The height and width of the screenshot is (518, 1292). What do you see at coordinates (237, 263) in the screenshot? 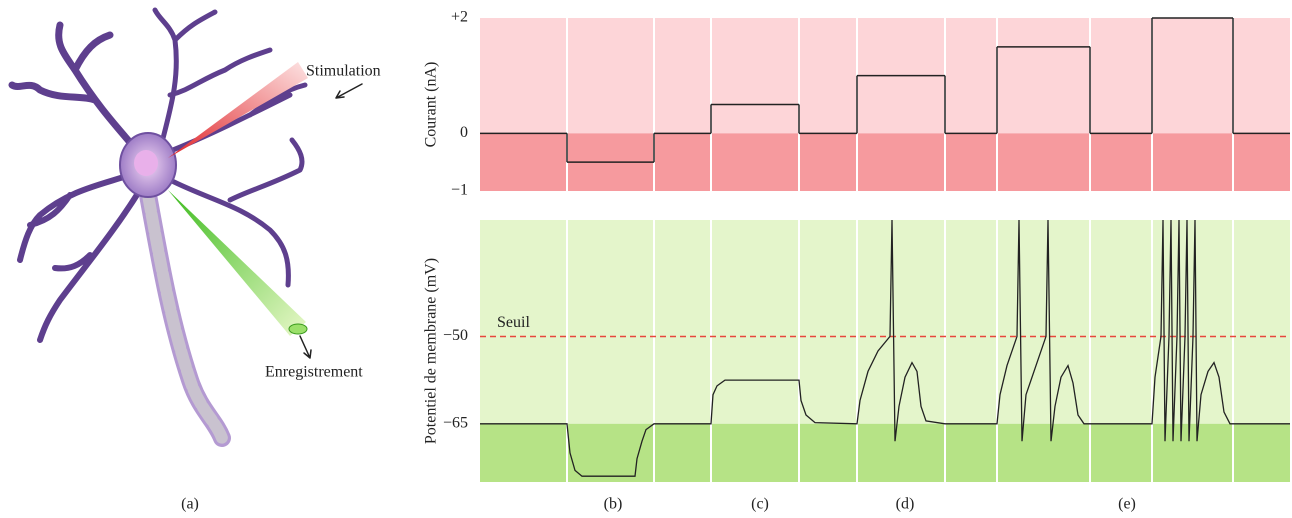
I see `recording-electrode` at bounding box center [237, 263].